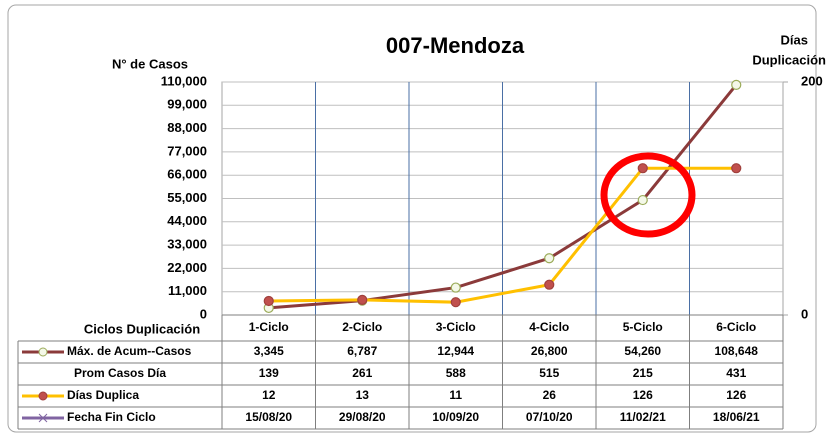 The image size is (829, 439). I want to click on table-value: 215, so click(643, 373).